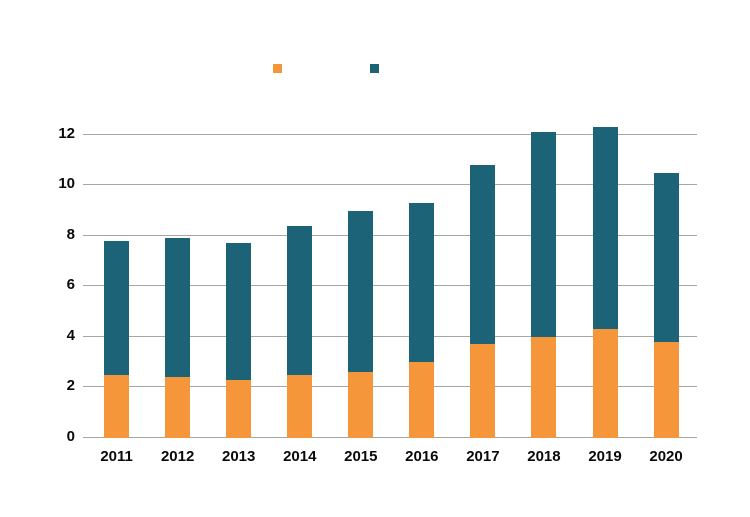 Image resolution: width=750 pixels, height=517 pixels. What do you see at coordinates (374, 68) in the screenshot?
I see `legend-swatch-teal` at bounding box center [374, 68].